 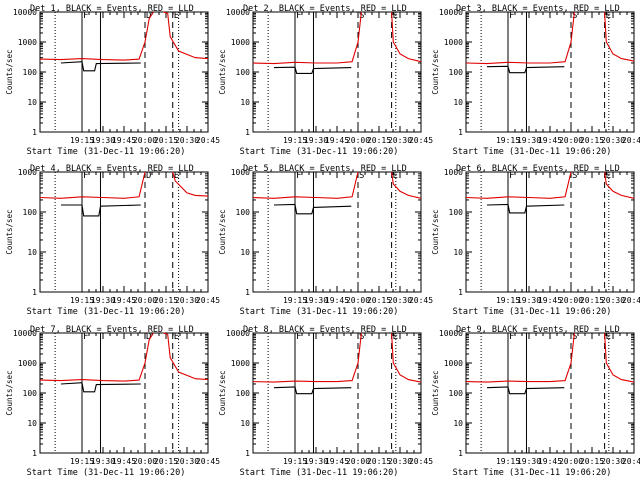 I want to click on panel-title: Det 7, BLACK = Events, RED = LLD, so click(x=112, y=330).